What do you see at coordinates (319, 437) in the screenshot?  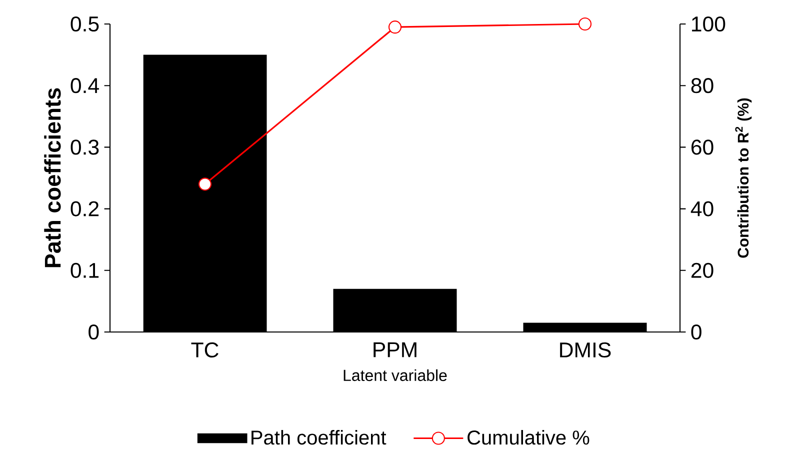 I see `legend-label: Path coefficient` at bounding box center [319, 437].